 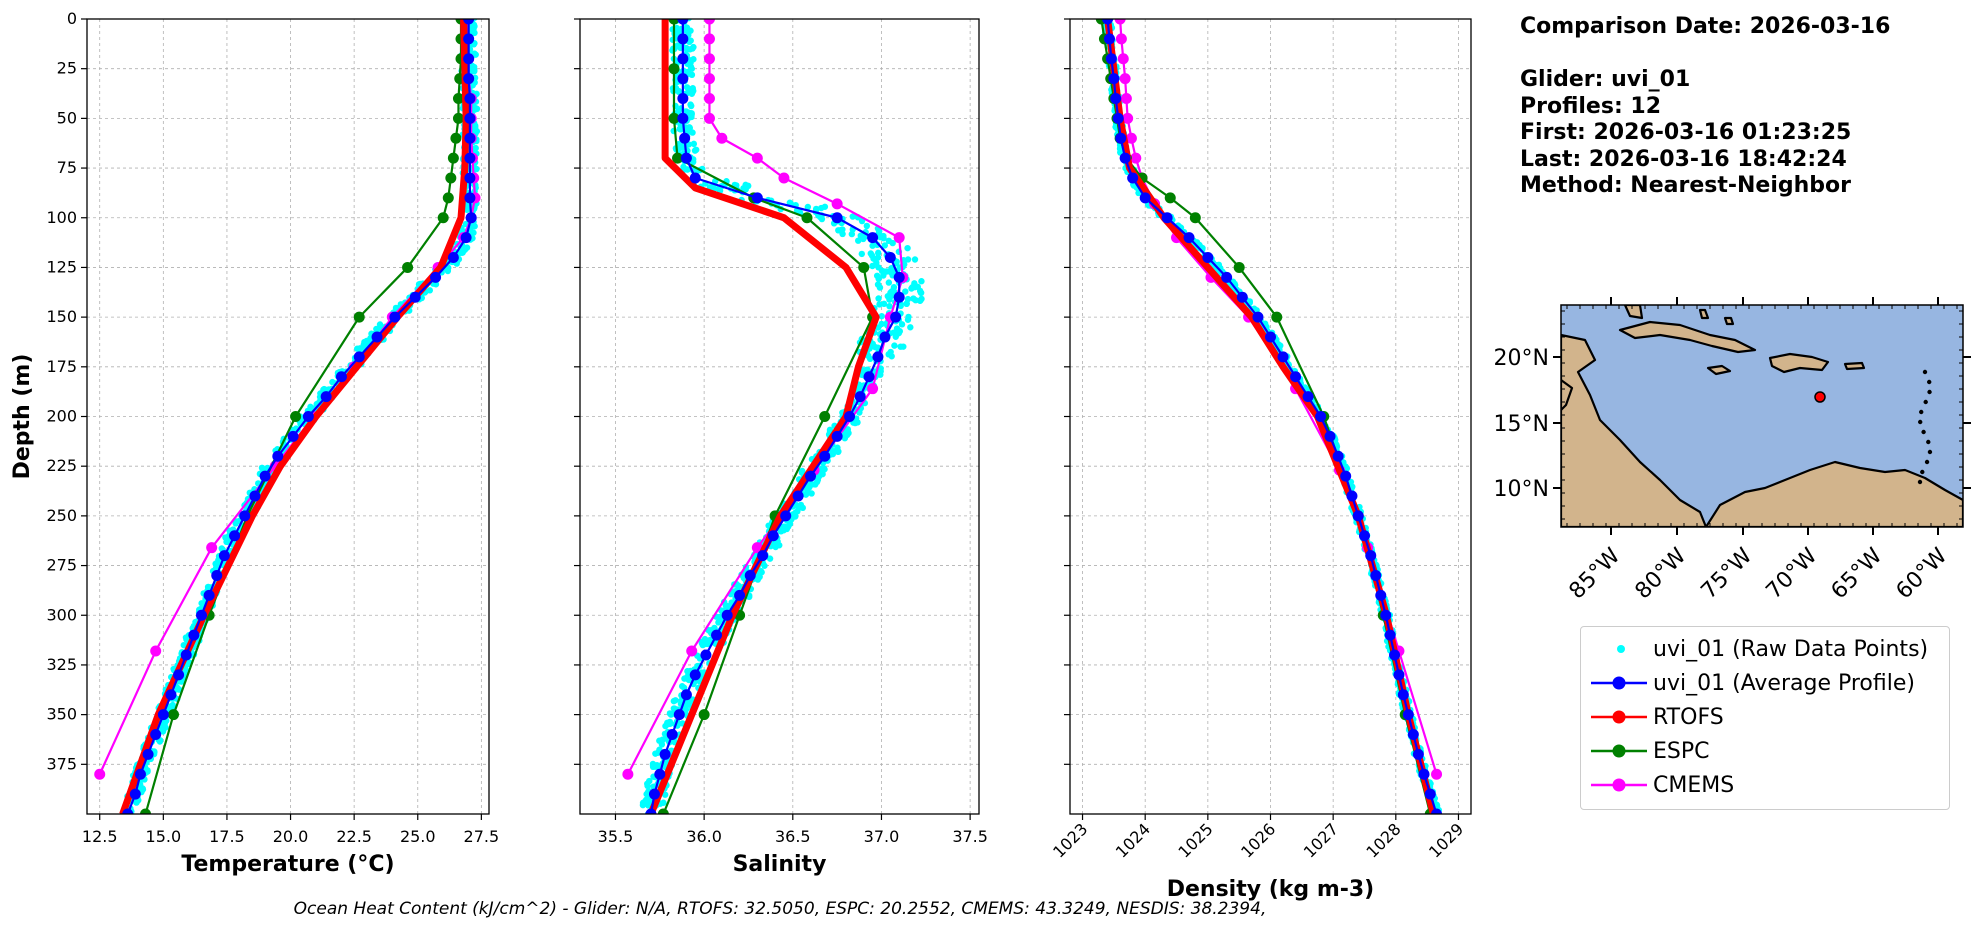 I want to click on x-tick-label: 1028, so click(x=1383, y=840).